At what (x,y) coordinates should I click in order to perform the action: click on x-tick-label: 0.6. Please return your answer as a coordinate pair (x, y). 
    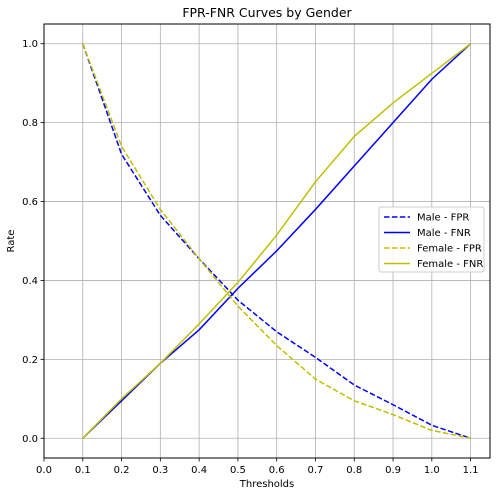
    Looking at the image, I should click on (277, 470).